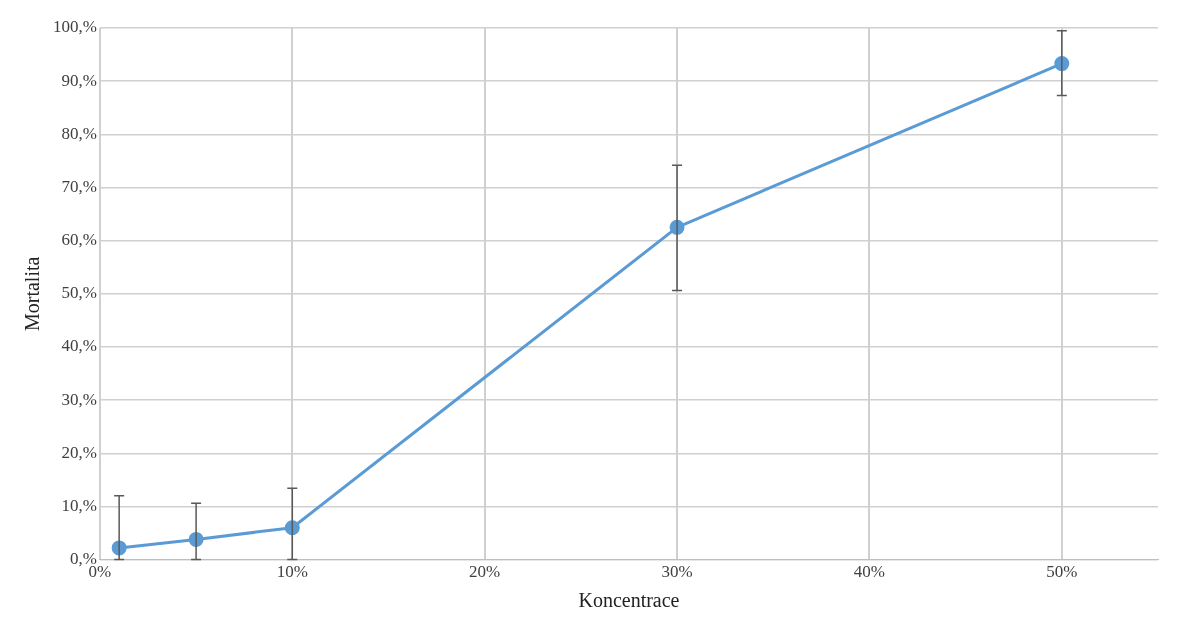 The width and height of the screenshot is (1204, 644). What do you see at coordinates (485, 572) in the screenshot?
I see `x-tick-label: 20%` at bounding box center [485, 572].